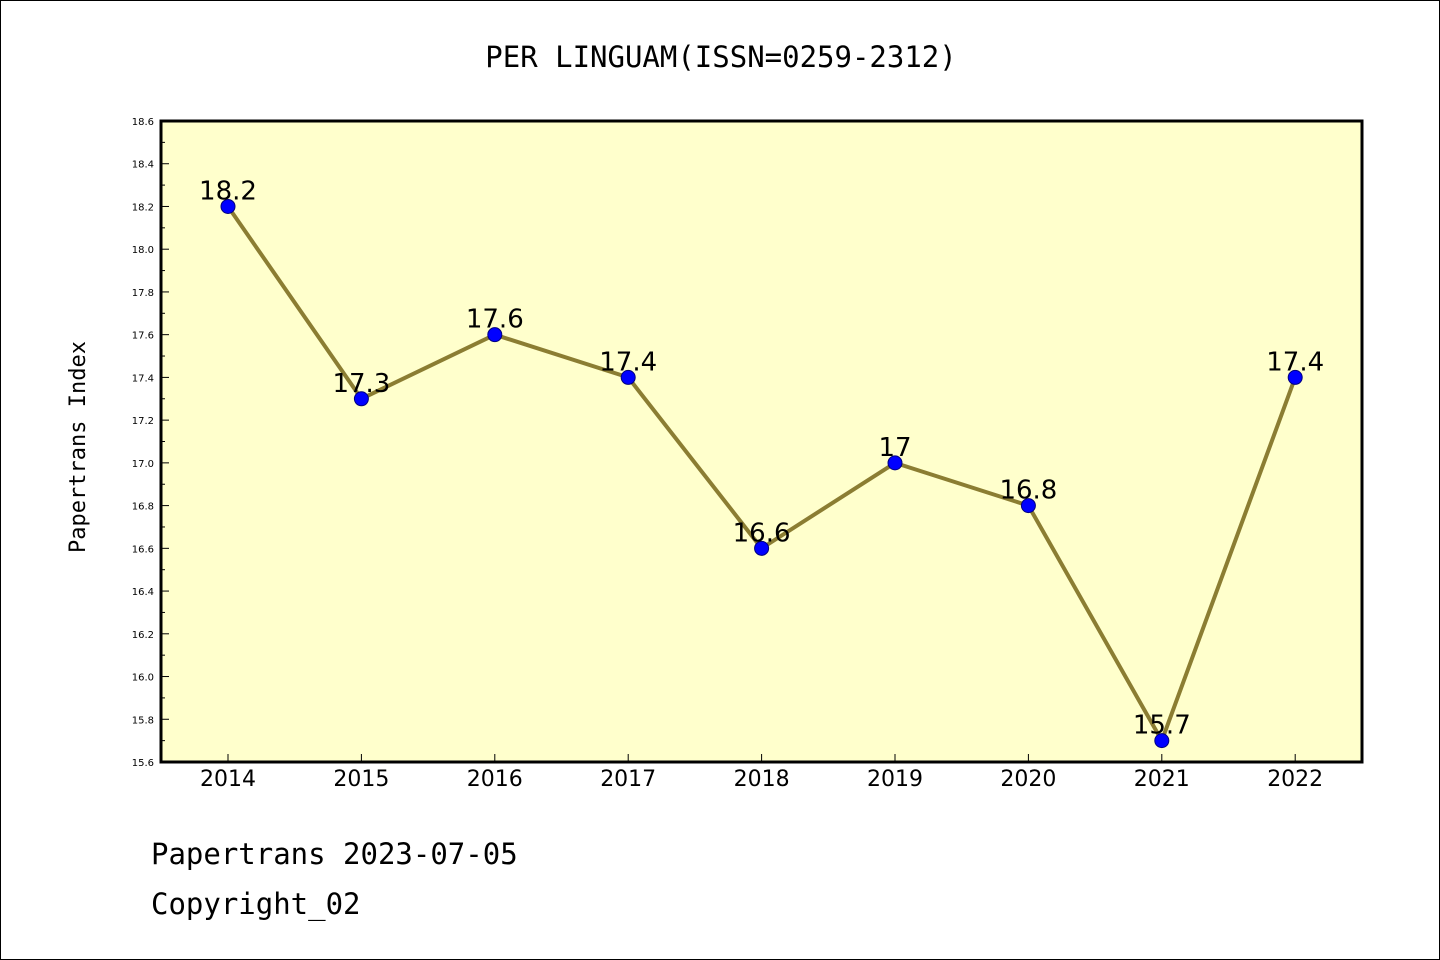 This screenshot has height=960, width=1440. I want to click on y-tick-label: 17.2, so click(143, 421).